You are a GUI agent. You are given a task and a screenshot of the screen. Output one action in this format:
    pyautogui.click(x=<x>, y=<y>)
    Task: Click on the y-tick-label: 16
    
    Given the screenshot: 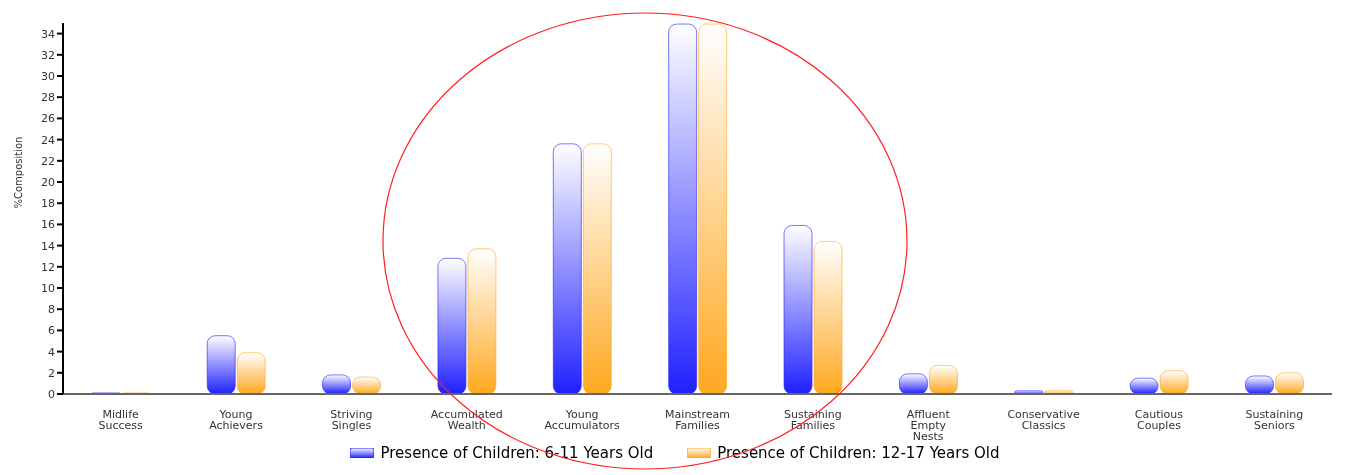 What is the action you would take?
    pyautogui.click(x=48, y=225)
    